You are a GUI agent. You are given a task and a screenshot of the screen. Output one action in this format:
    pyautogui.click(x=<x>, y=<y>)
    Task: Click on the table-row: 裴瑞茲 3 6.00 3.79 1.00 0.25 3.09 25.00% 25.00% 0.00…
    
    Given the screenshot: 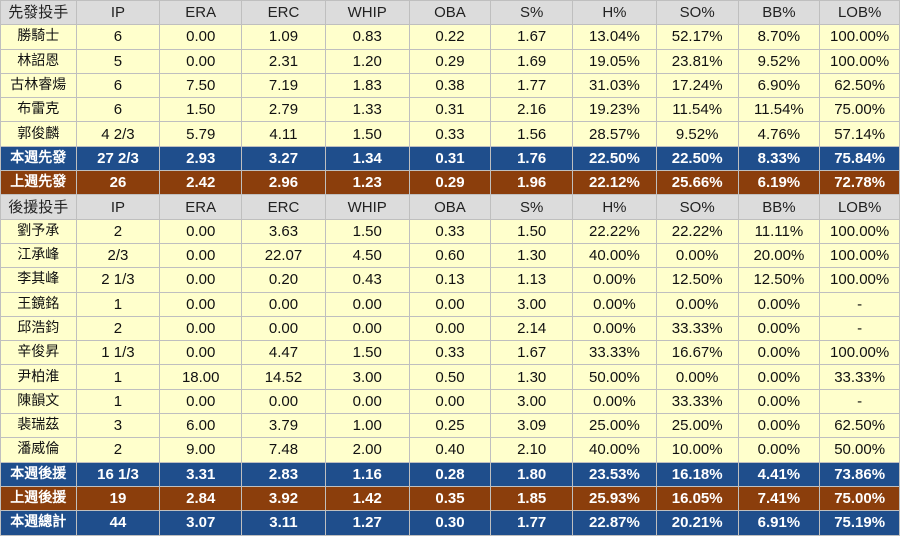 What is the action you would take?
    pyautogui.click(x=450, y=426)
    